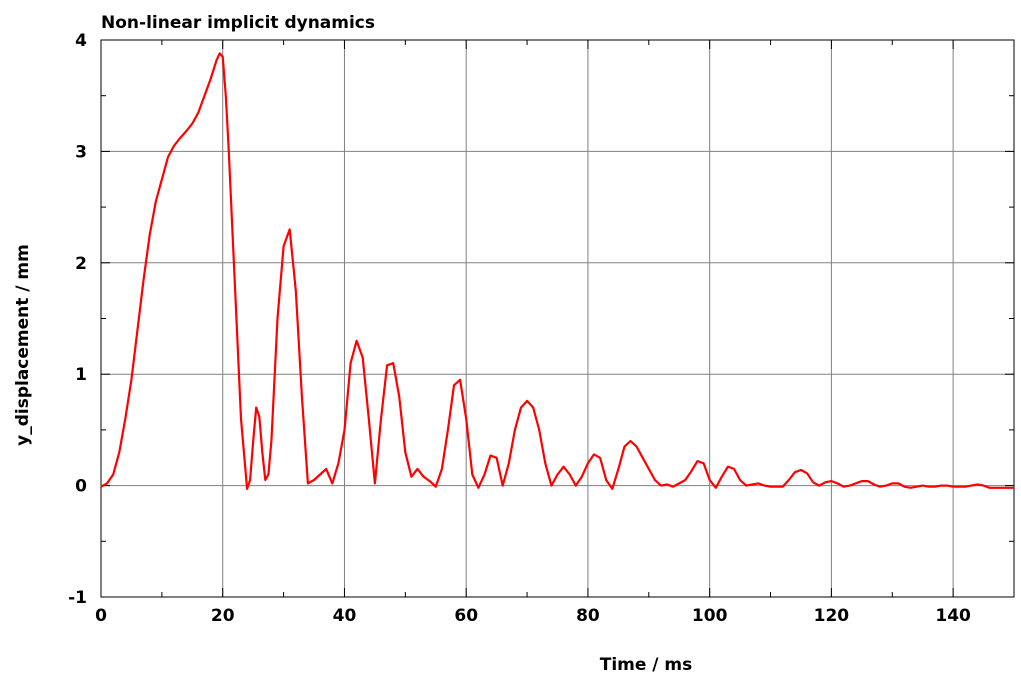  Describe the element at coordinates (81, 41) in the screenshot. I see `y-tick-label: 4` at that location.